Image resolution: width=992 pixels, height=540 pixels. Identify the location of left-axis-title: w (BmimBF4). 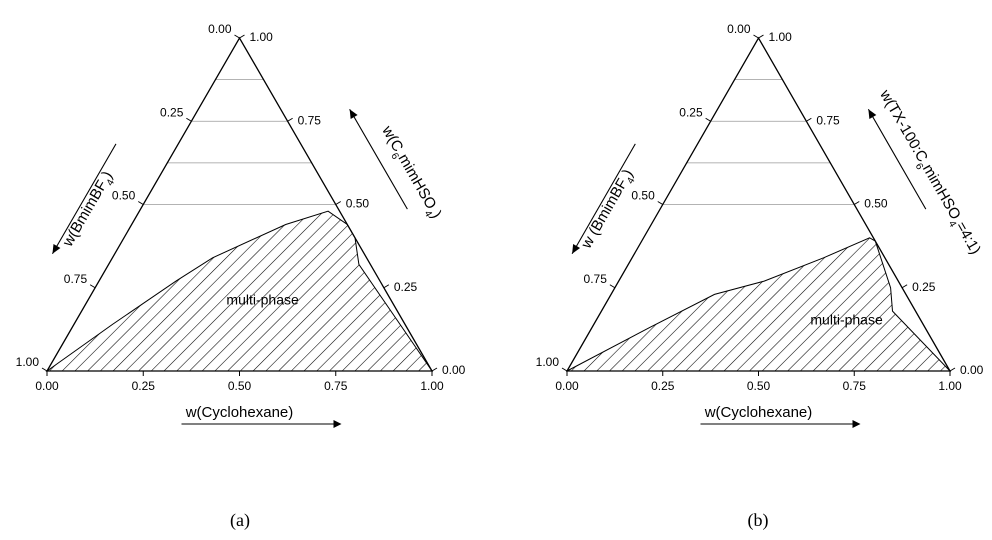
(608, 210).